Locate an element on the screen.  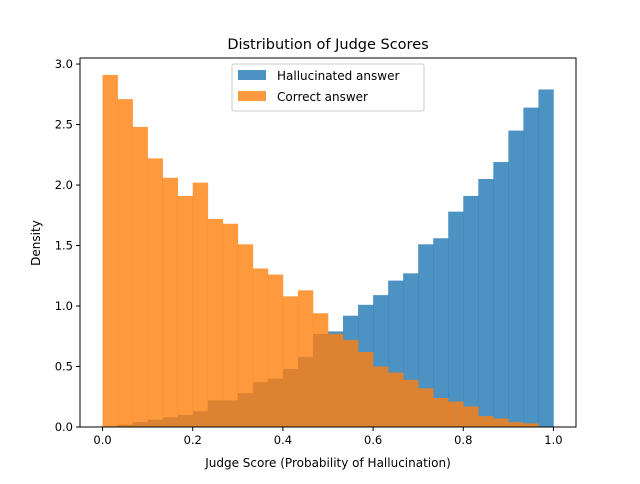
legend-label-hallucinated: Hallucinated answer is located at coordinates (338, 76).